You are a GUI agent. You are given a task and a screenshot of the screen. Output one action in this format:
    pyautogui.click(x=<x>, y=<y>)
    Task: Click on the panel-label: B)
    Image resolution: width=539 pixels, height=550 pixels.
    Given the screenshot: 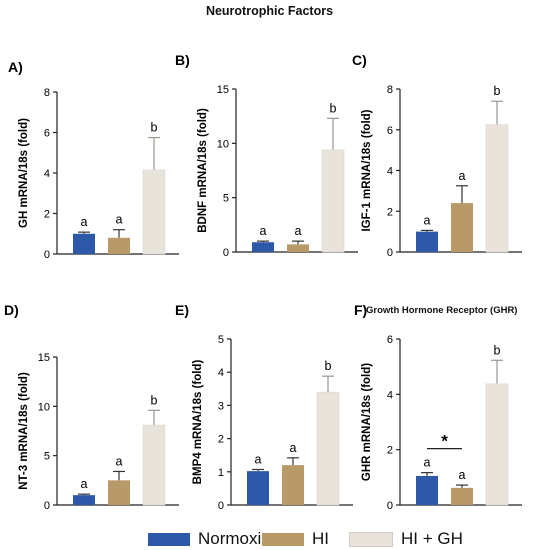 What is the action you would take?
    pyautogui.click(x=182, y=60)
    